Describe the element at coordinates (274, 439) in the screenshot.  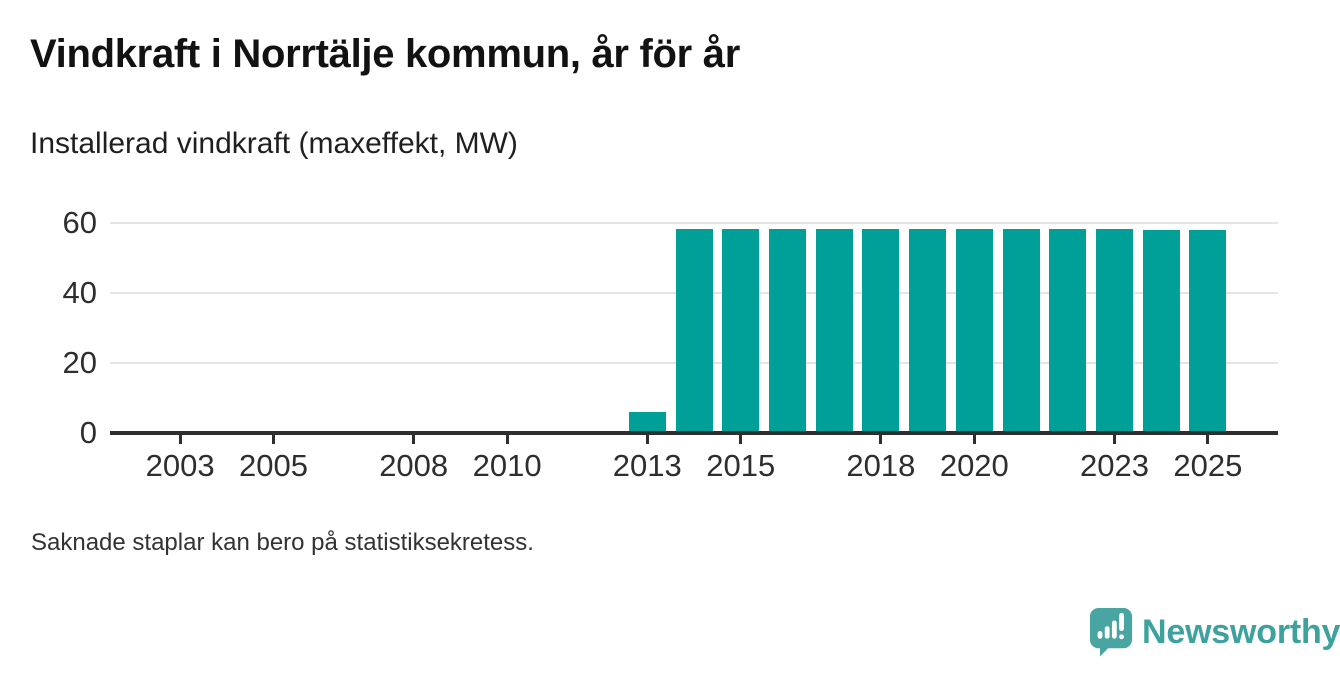
I see `x-tick-2005` at that location.